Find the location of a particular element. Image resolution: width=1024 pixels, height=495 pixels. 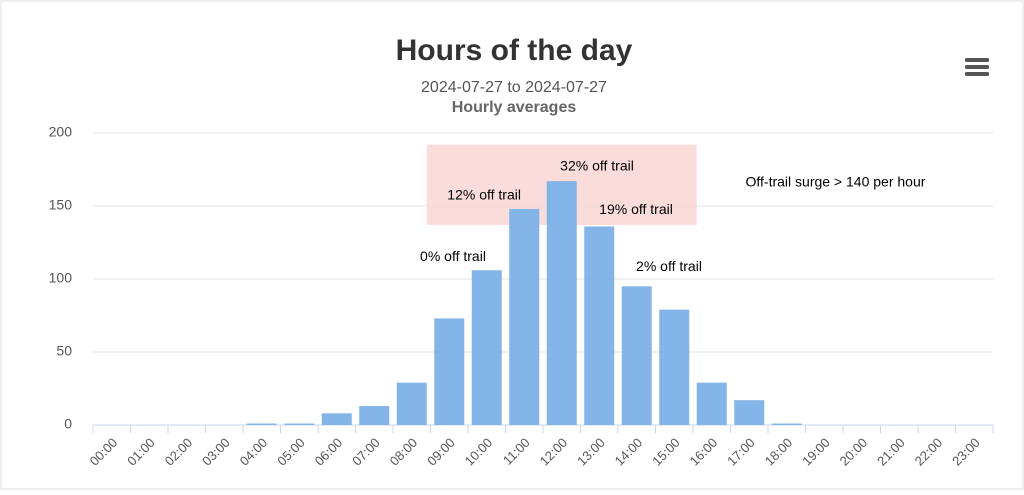

y-tick-label: 150 is located at coordinates (61, 205).